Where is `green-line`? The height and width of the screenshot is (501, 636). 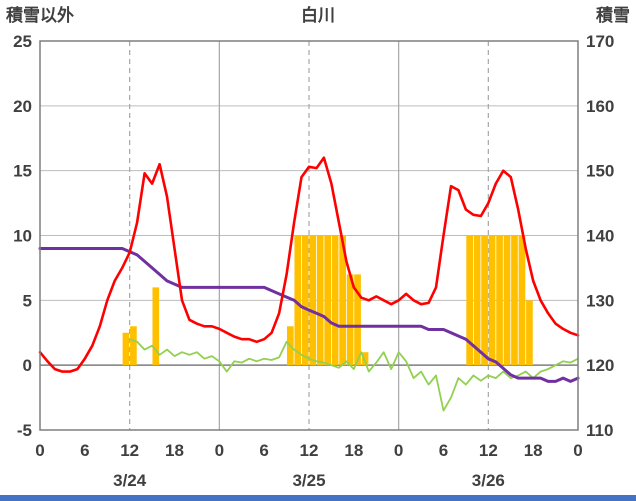
green-line is located at coordinates (353, 375).